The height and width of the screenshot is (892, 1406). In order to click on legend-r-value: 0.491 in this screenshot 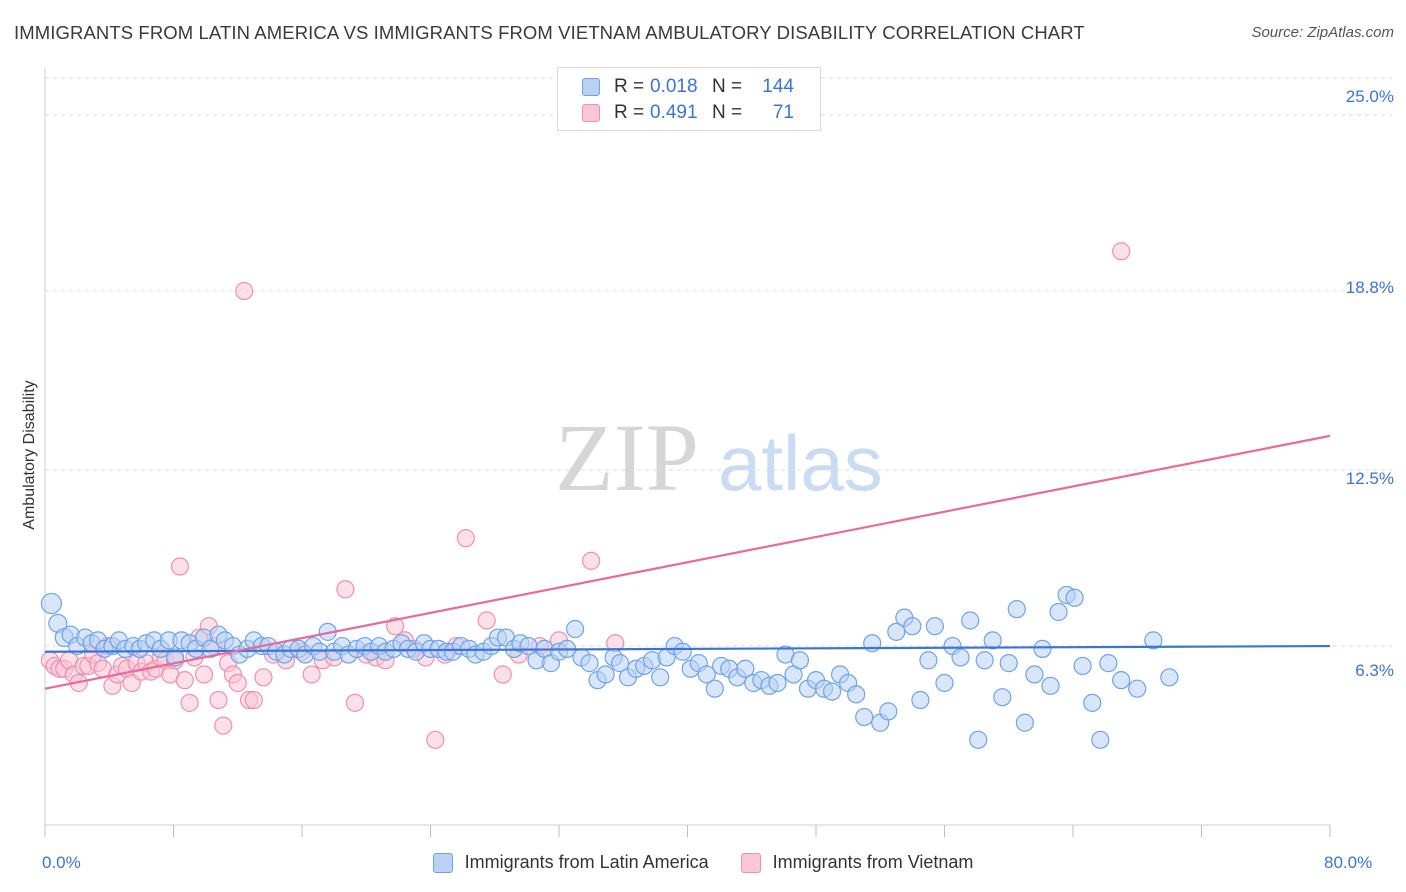, I will do `click(674, 112)`.